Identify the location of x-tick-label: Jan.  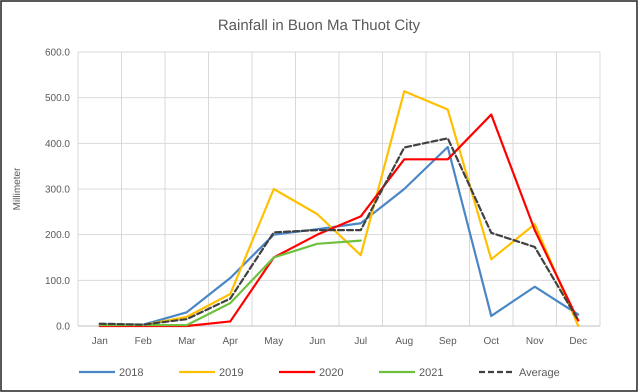
(100, 341).